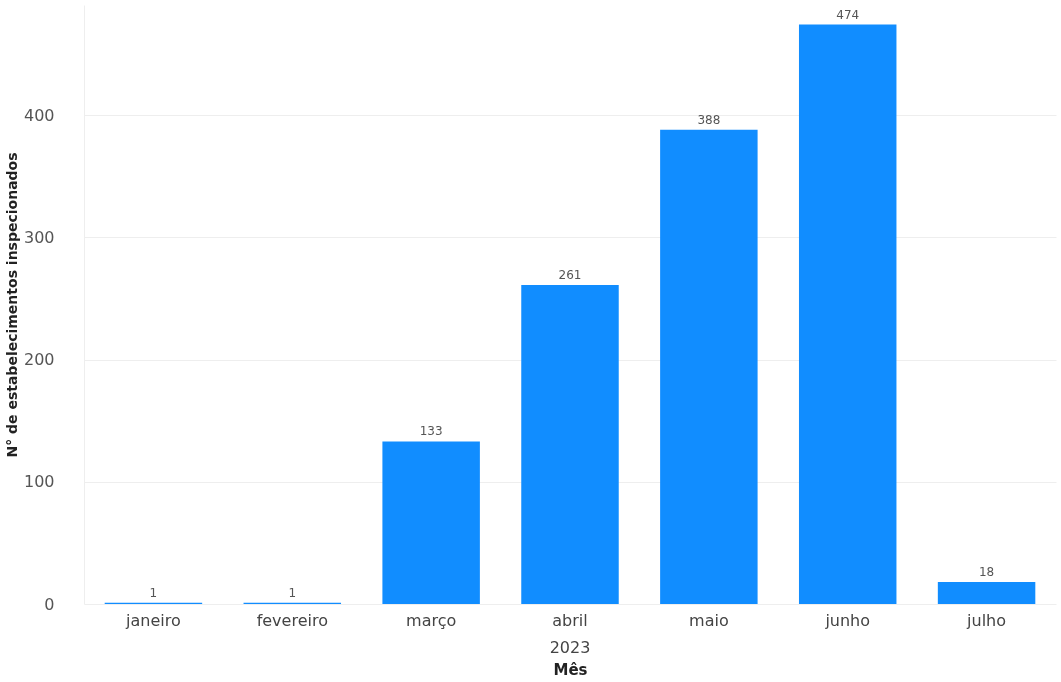 This screenshot has width=1061, height=682. What do you see at coordinates (570, 274) in the screenshot?
I see `data-label: 261` at bounding box center [570, 274].